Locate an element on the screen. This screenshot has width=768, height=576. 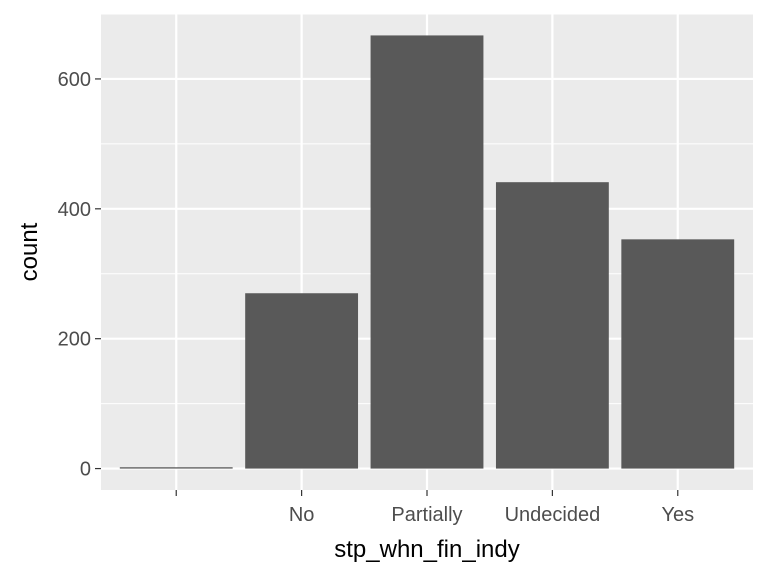
y-tick-label: 0 is located at coordinates (85, 470).